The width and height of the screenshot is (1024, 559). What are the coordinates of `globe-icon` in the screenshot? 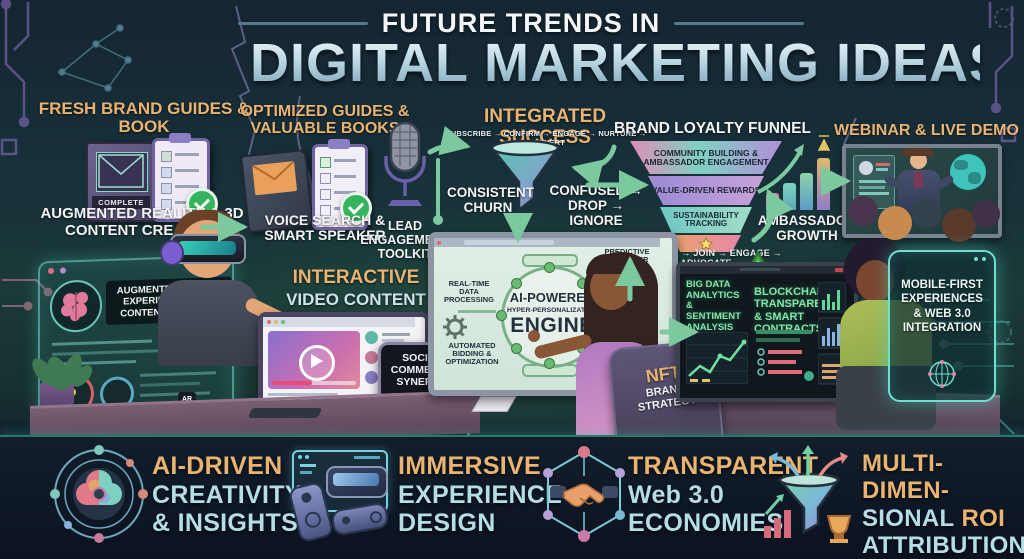 It's located at (968, 172).